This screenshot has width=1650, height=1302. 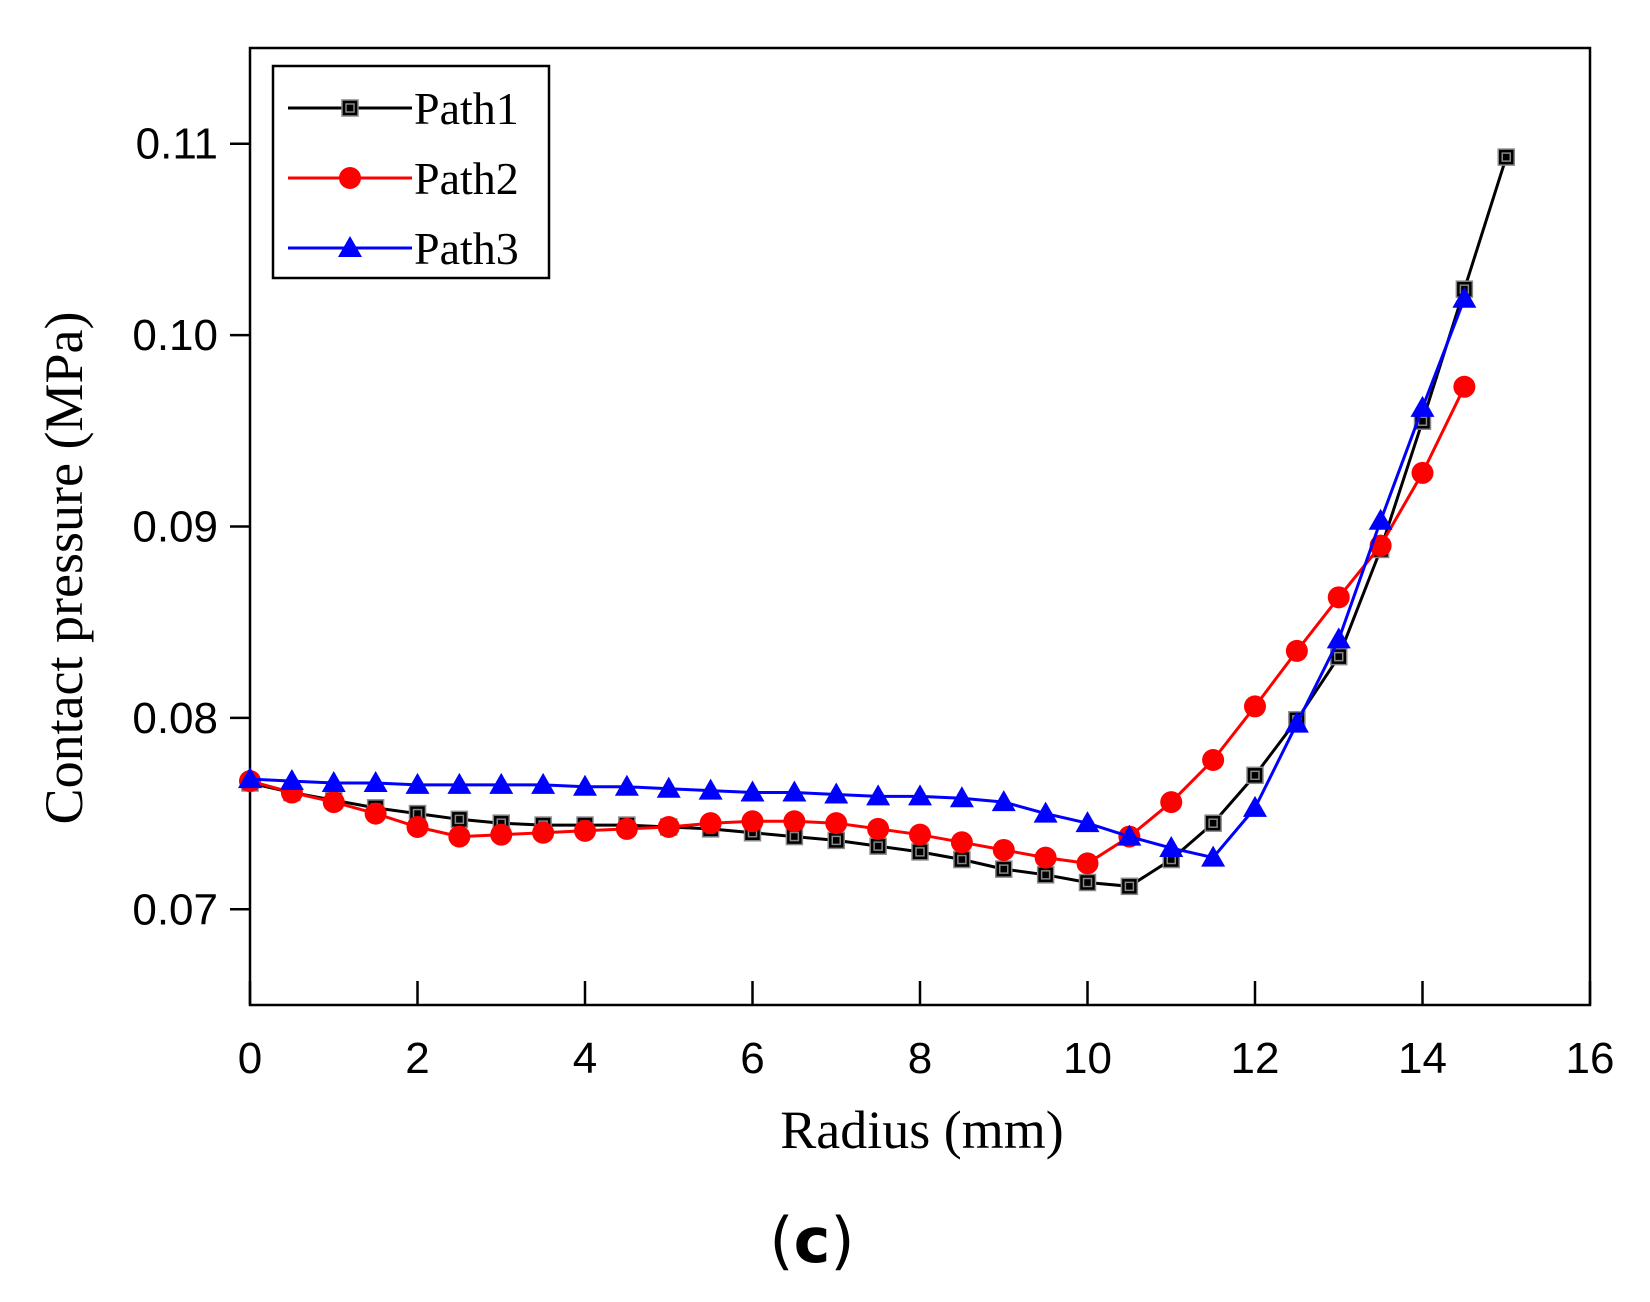 I want to click on legend-label: Path3, so click(x=466, y=248).